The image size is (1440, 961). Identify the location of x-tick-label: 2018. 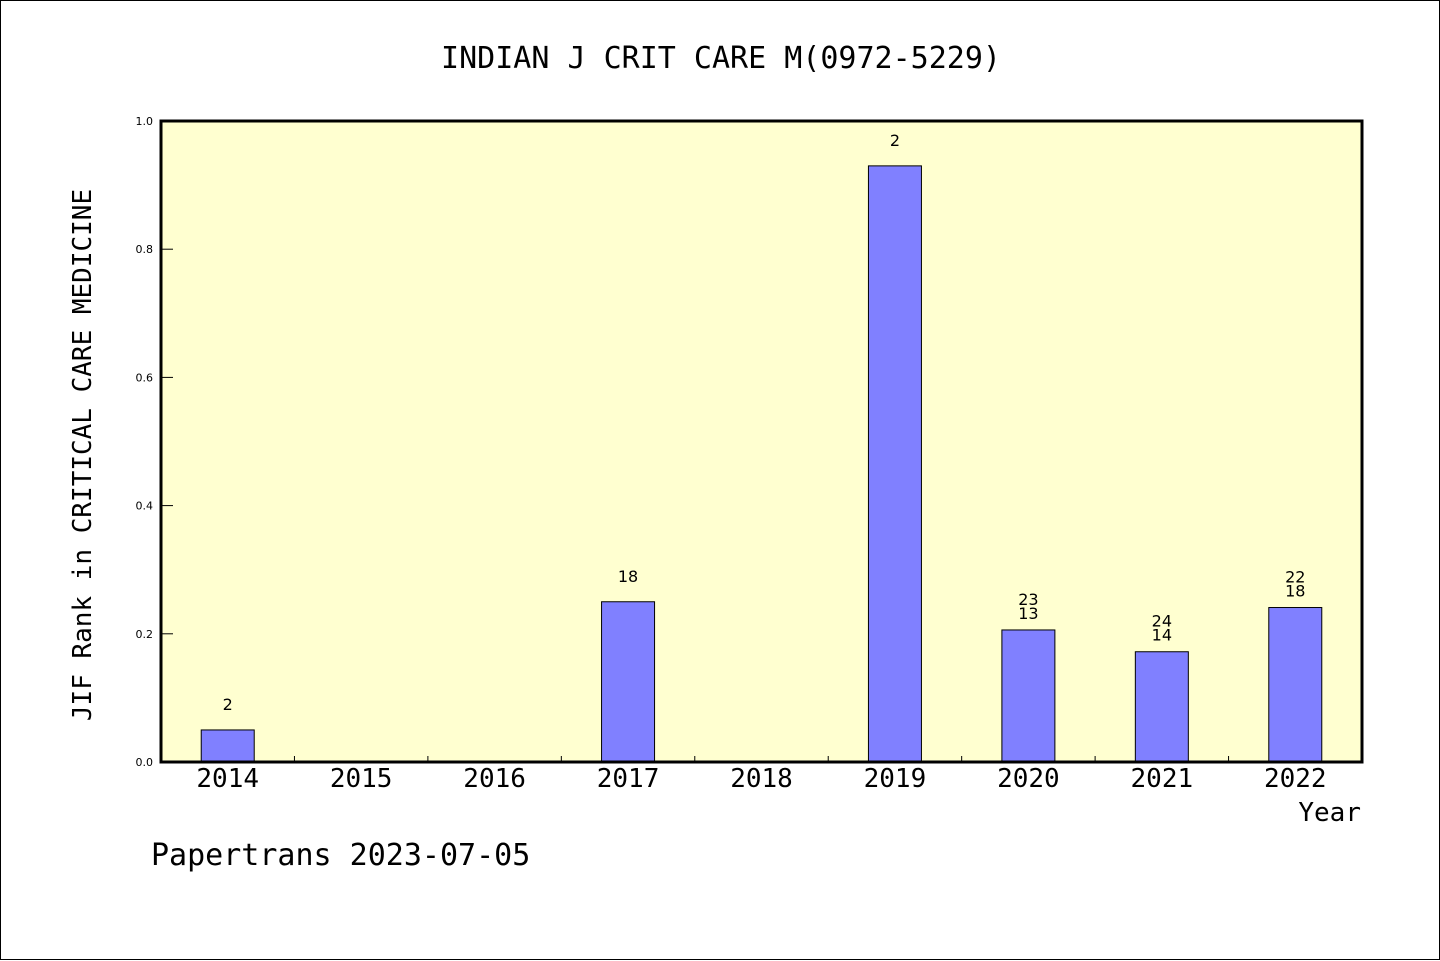
(761, 779).